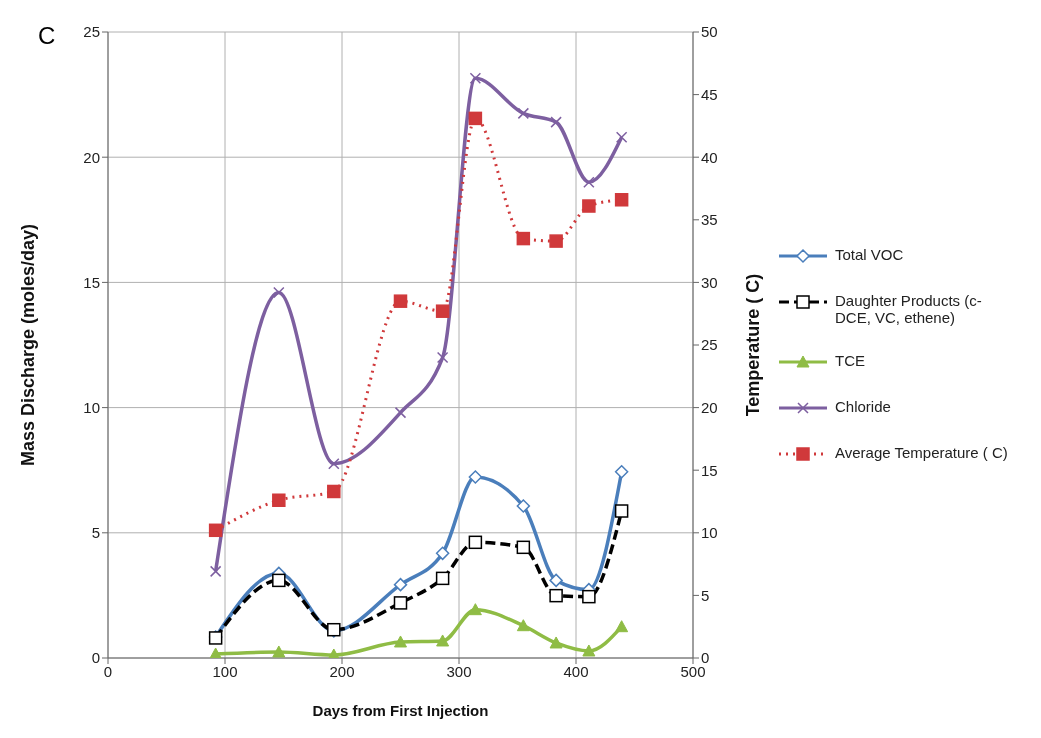  Describe the element at coordinates (709, 157) in the screenshot. I see `y2-tick-label: 40` at that location.